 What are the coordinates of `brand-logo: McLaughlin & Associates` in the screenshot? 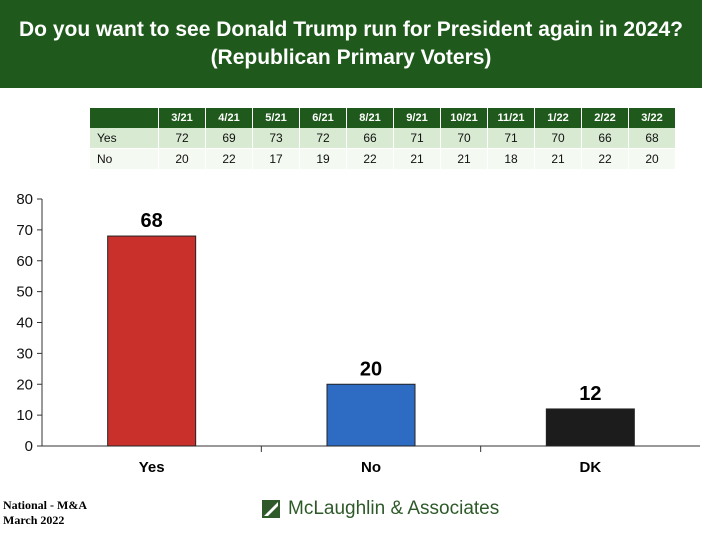 It's located at (380, 509).